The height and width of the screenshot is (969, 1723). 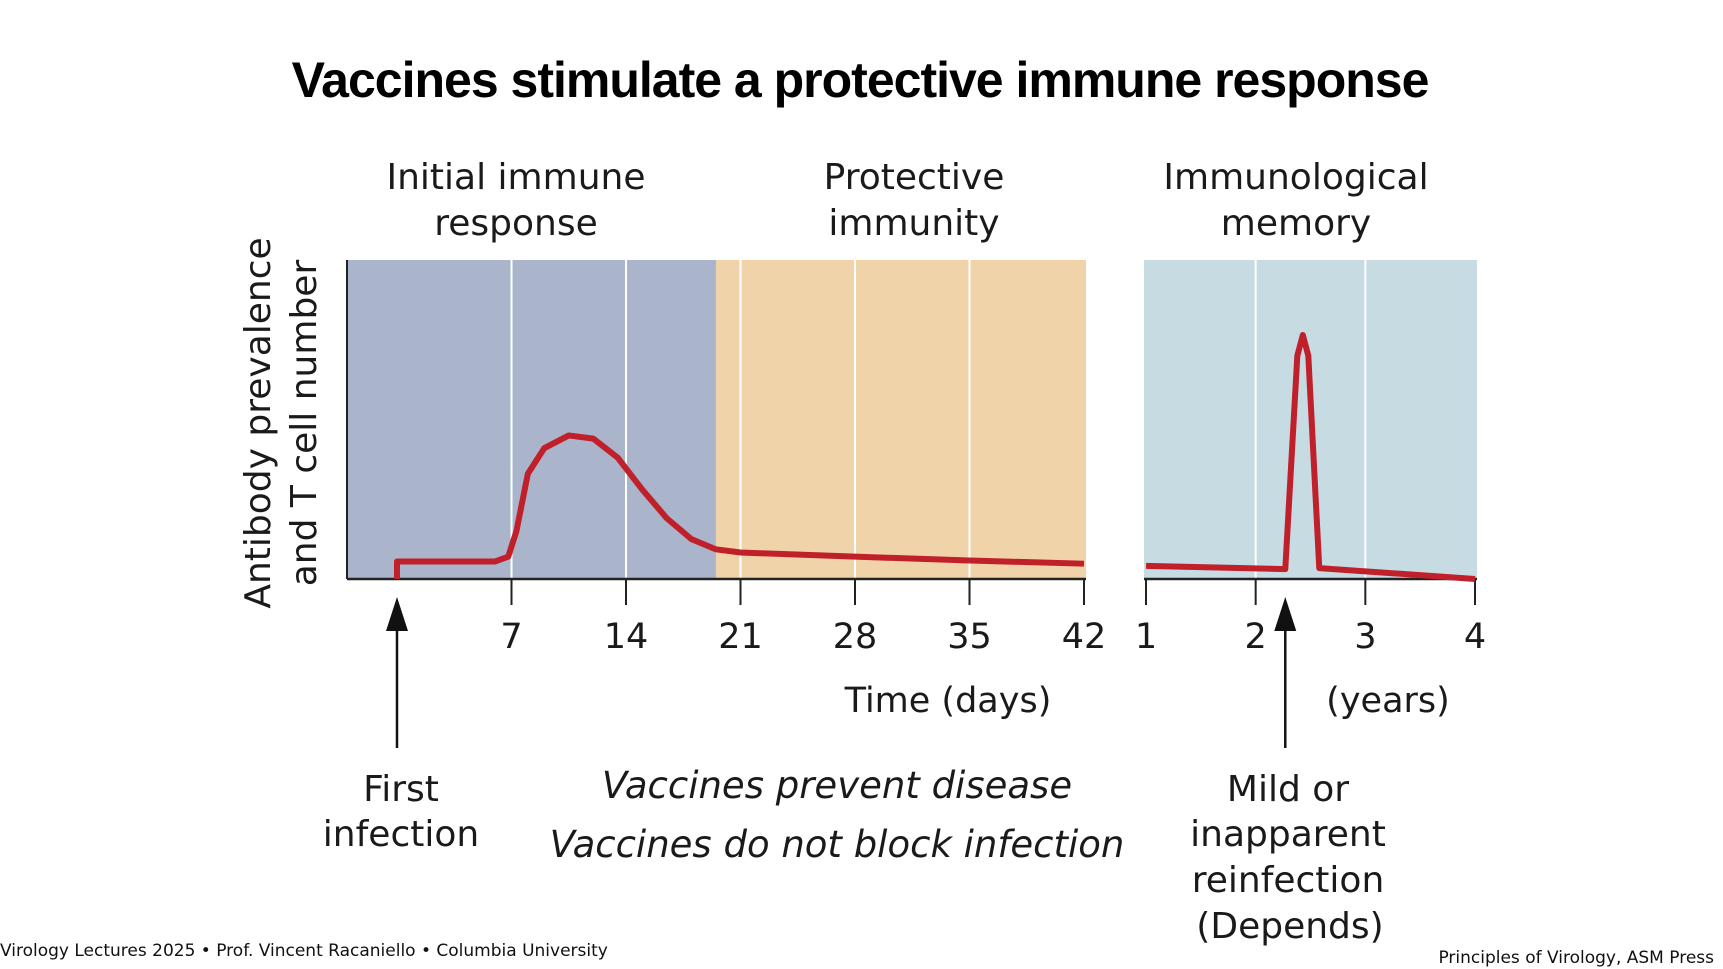 What do you see at coordinates (1288, 880) in the screenshot?
I see `note-line: reinfection` at bounding box center [1288, 880].